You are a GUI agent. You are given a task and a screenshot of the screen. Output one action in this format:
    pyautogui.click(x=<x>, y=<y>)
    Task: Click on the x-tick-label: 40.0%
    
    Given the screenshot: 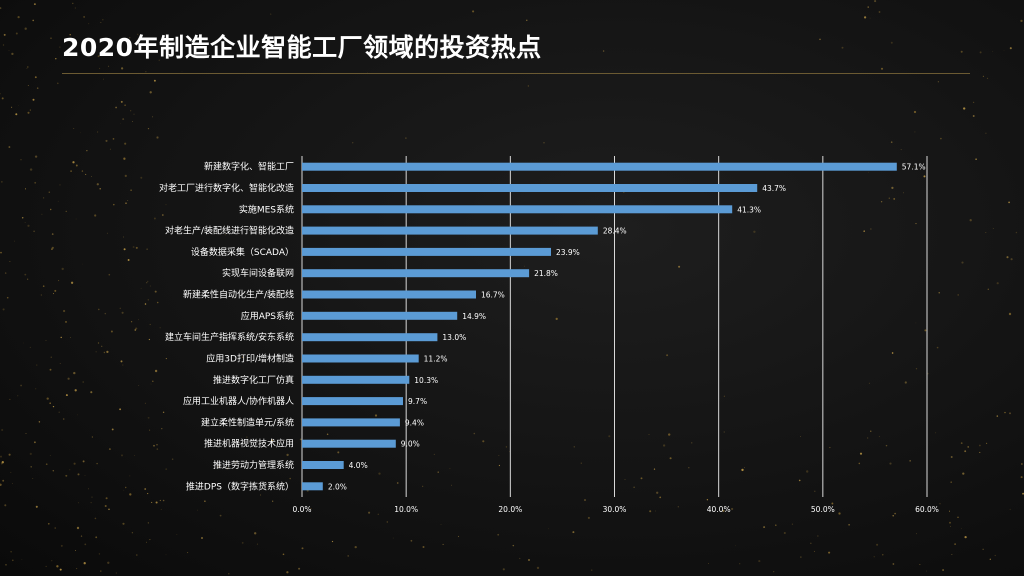 What is the action you would take?
    pyautogui.click(x=719, y=509)
    